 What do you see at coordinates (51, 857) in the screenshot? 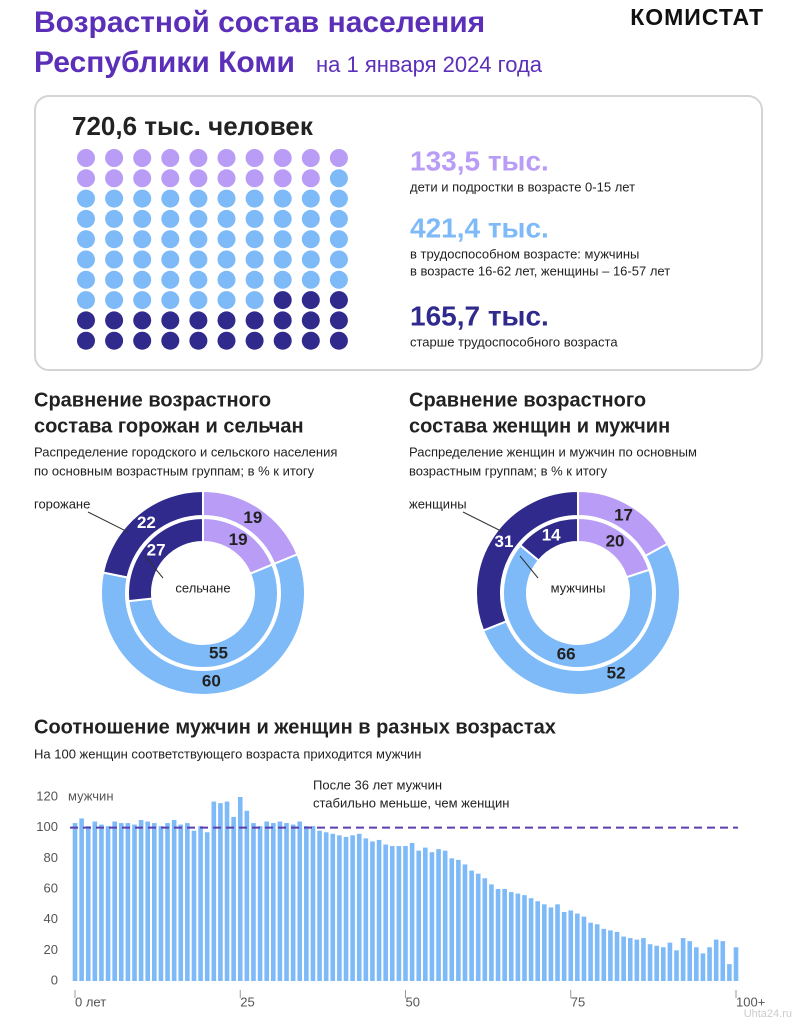
I see `y-tick-label: 80` at bounding box center [51, 857].